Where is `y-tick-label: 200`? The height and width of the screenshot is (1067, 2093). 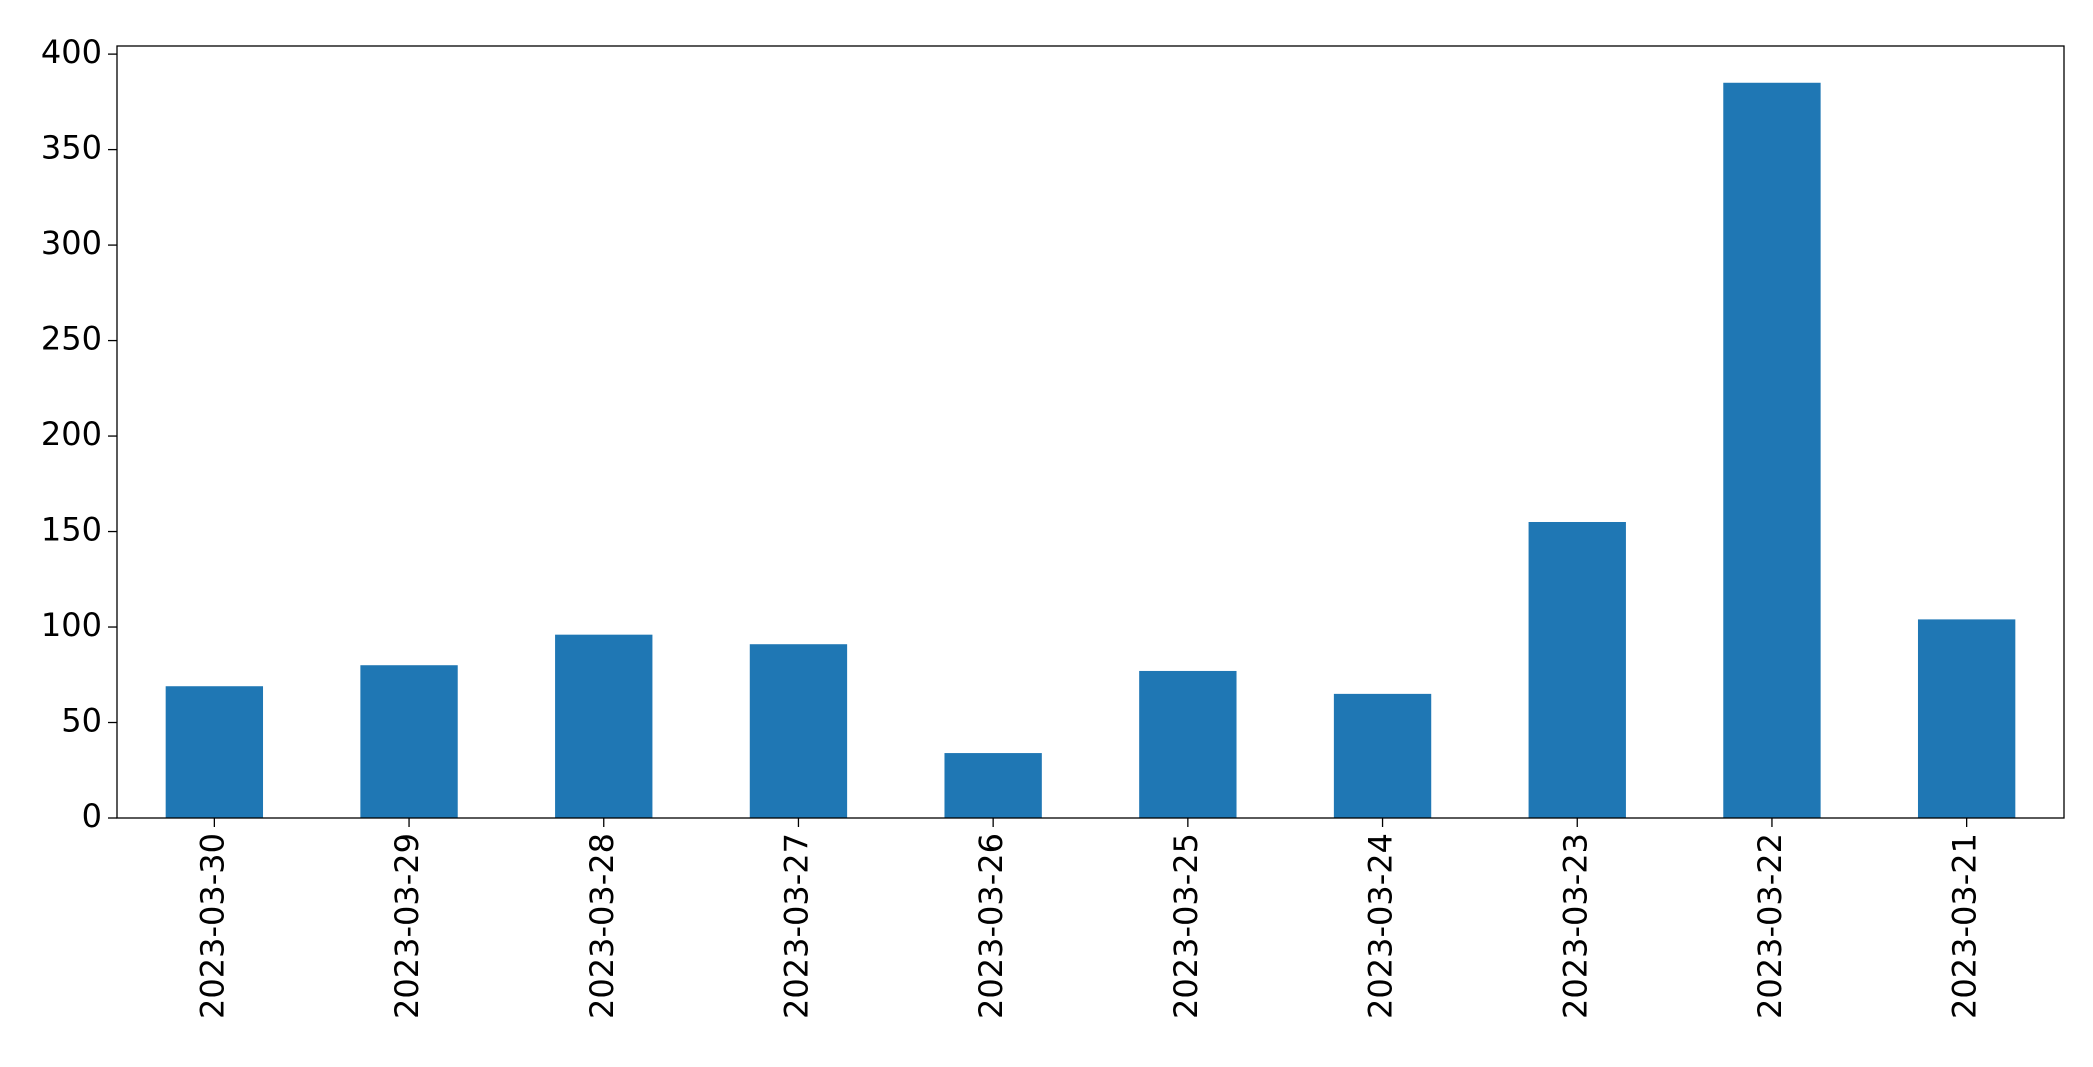
y-tick-label: 200 is located at coordinates (71, 434).